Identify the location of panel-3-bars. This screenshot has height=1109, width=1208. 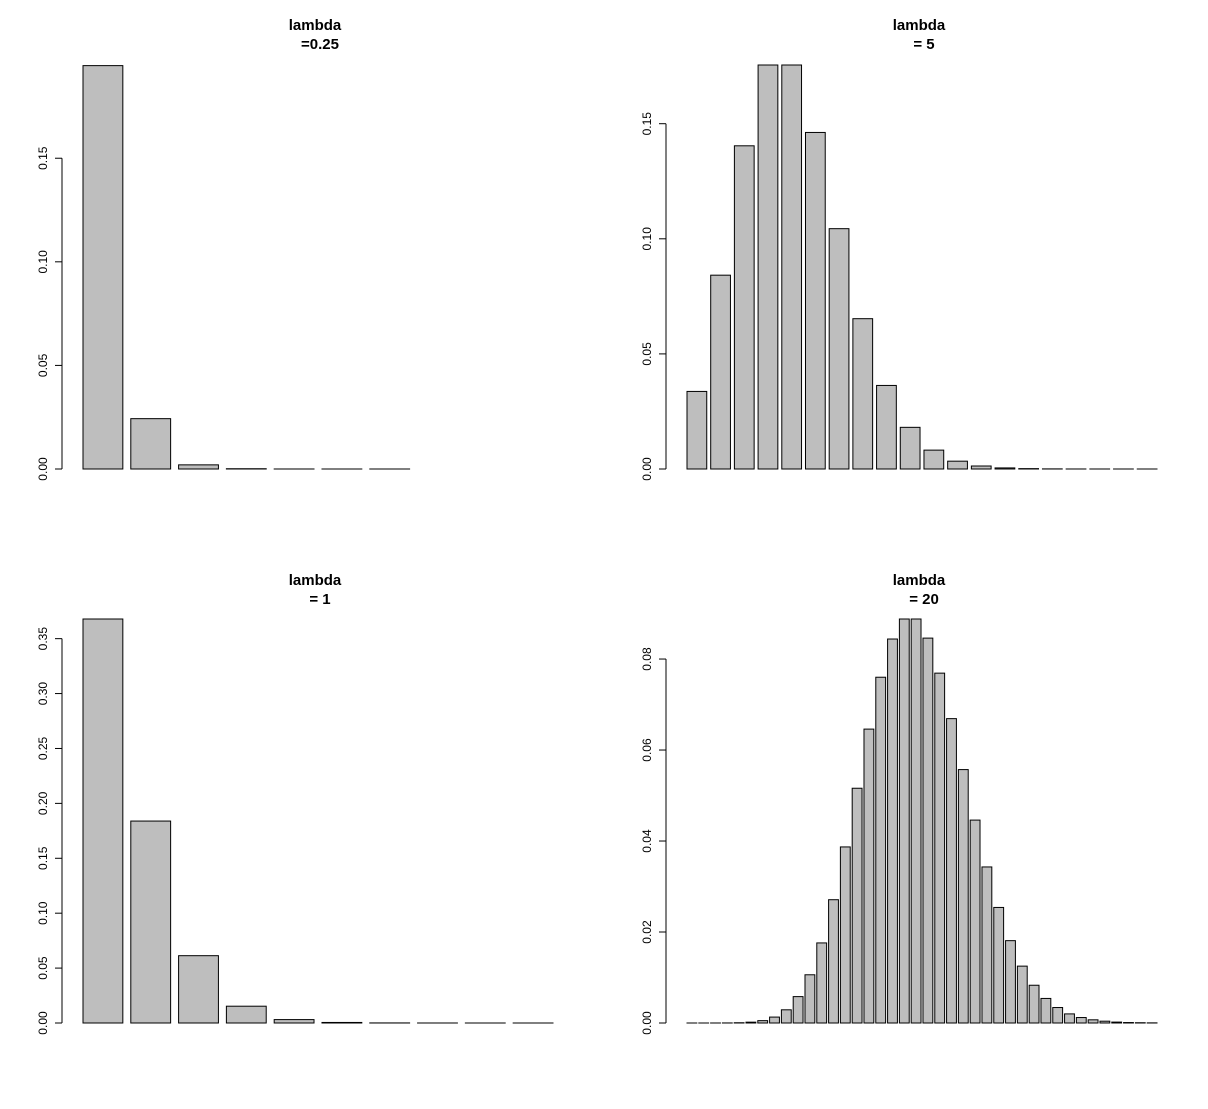
(318, 821).